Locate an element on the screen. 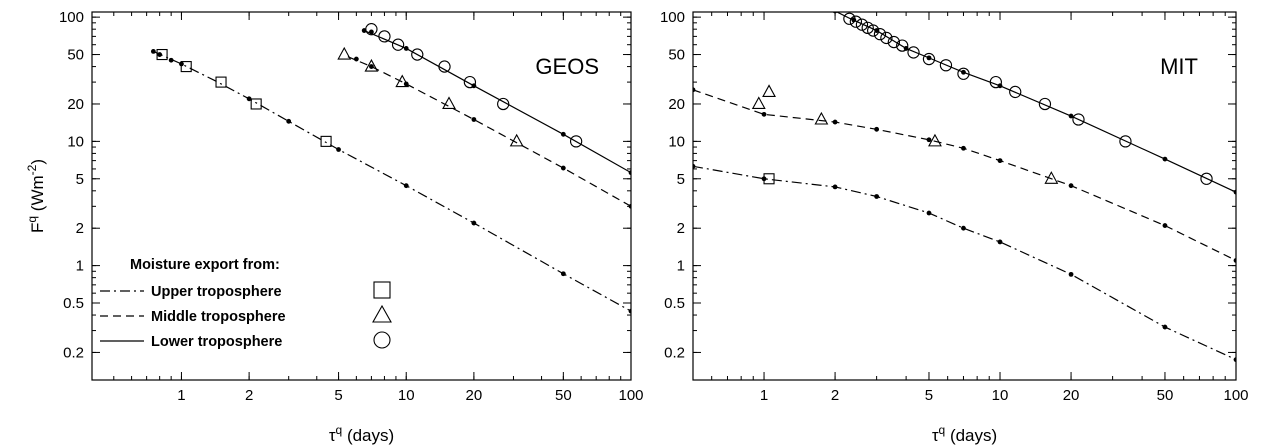  legend-entry-label: Lower troposphere is located at coordinates (216, 342).